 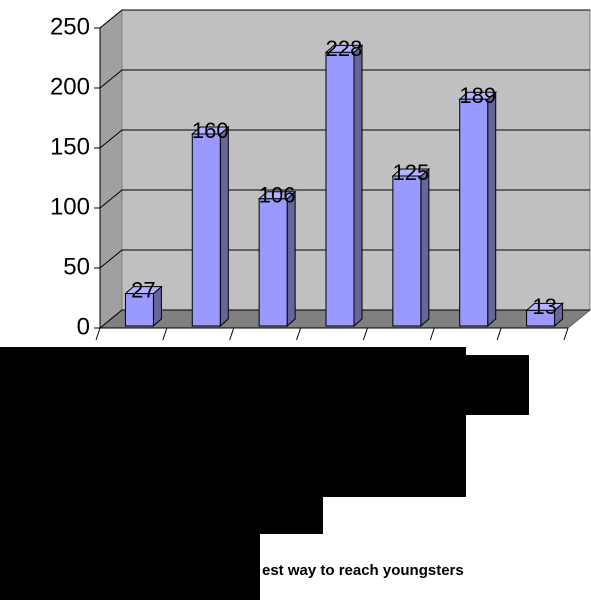 I want to click on y-tick-label: 0, so click(x=83, y=326).